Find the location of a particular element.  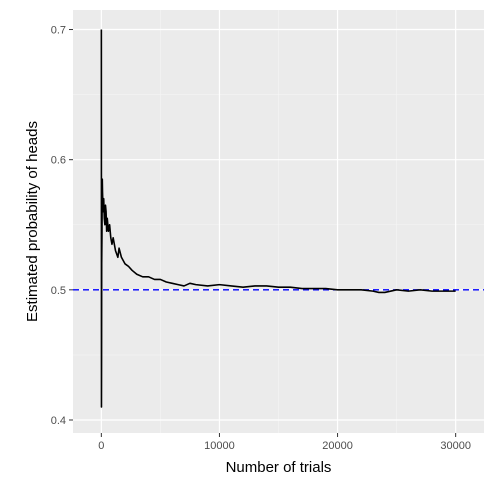

y-tick-label: 0.7 is located at coordinates (58, 31).